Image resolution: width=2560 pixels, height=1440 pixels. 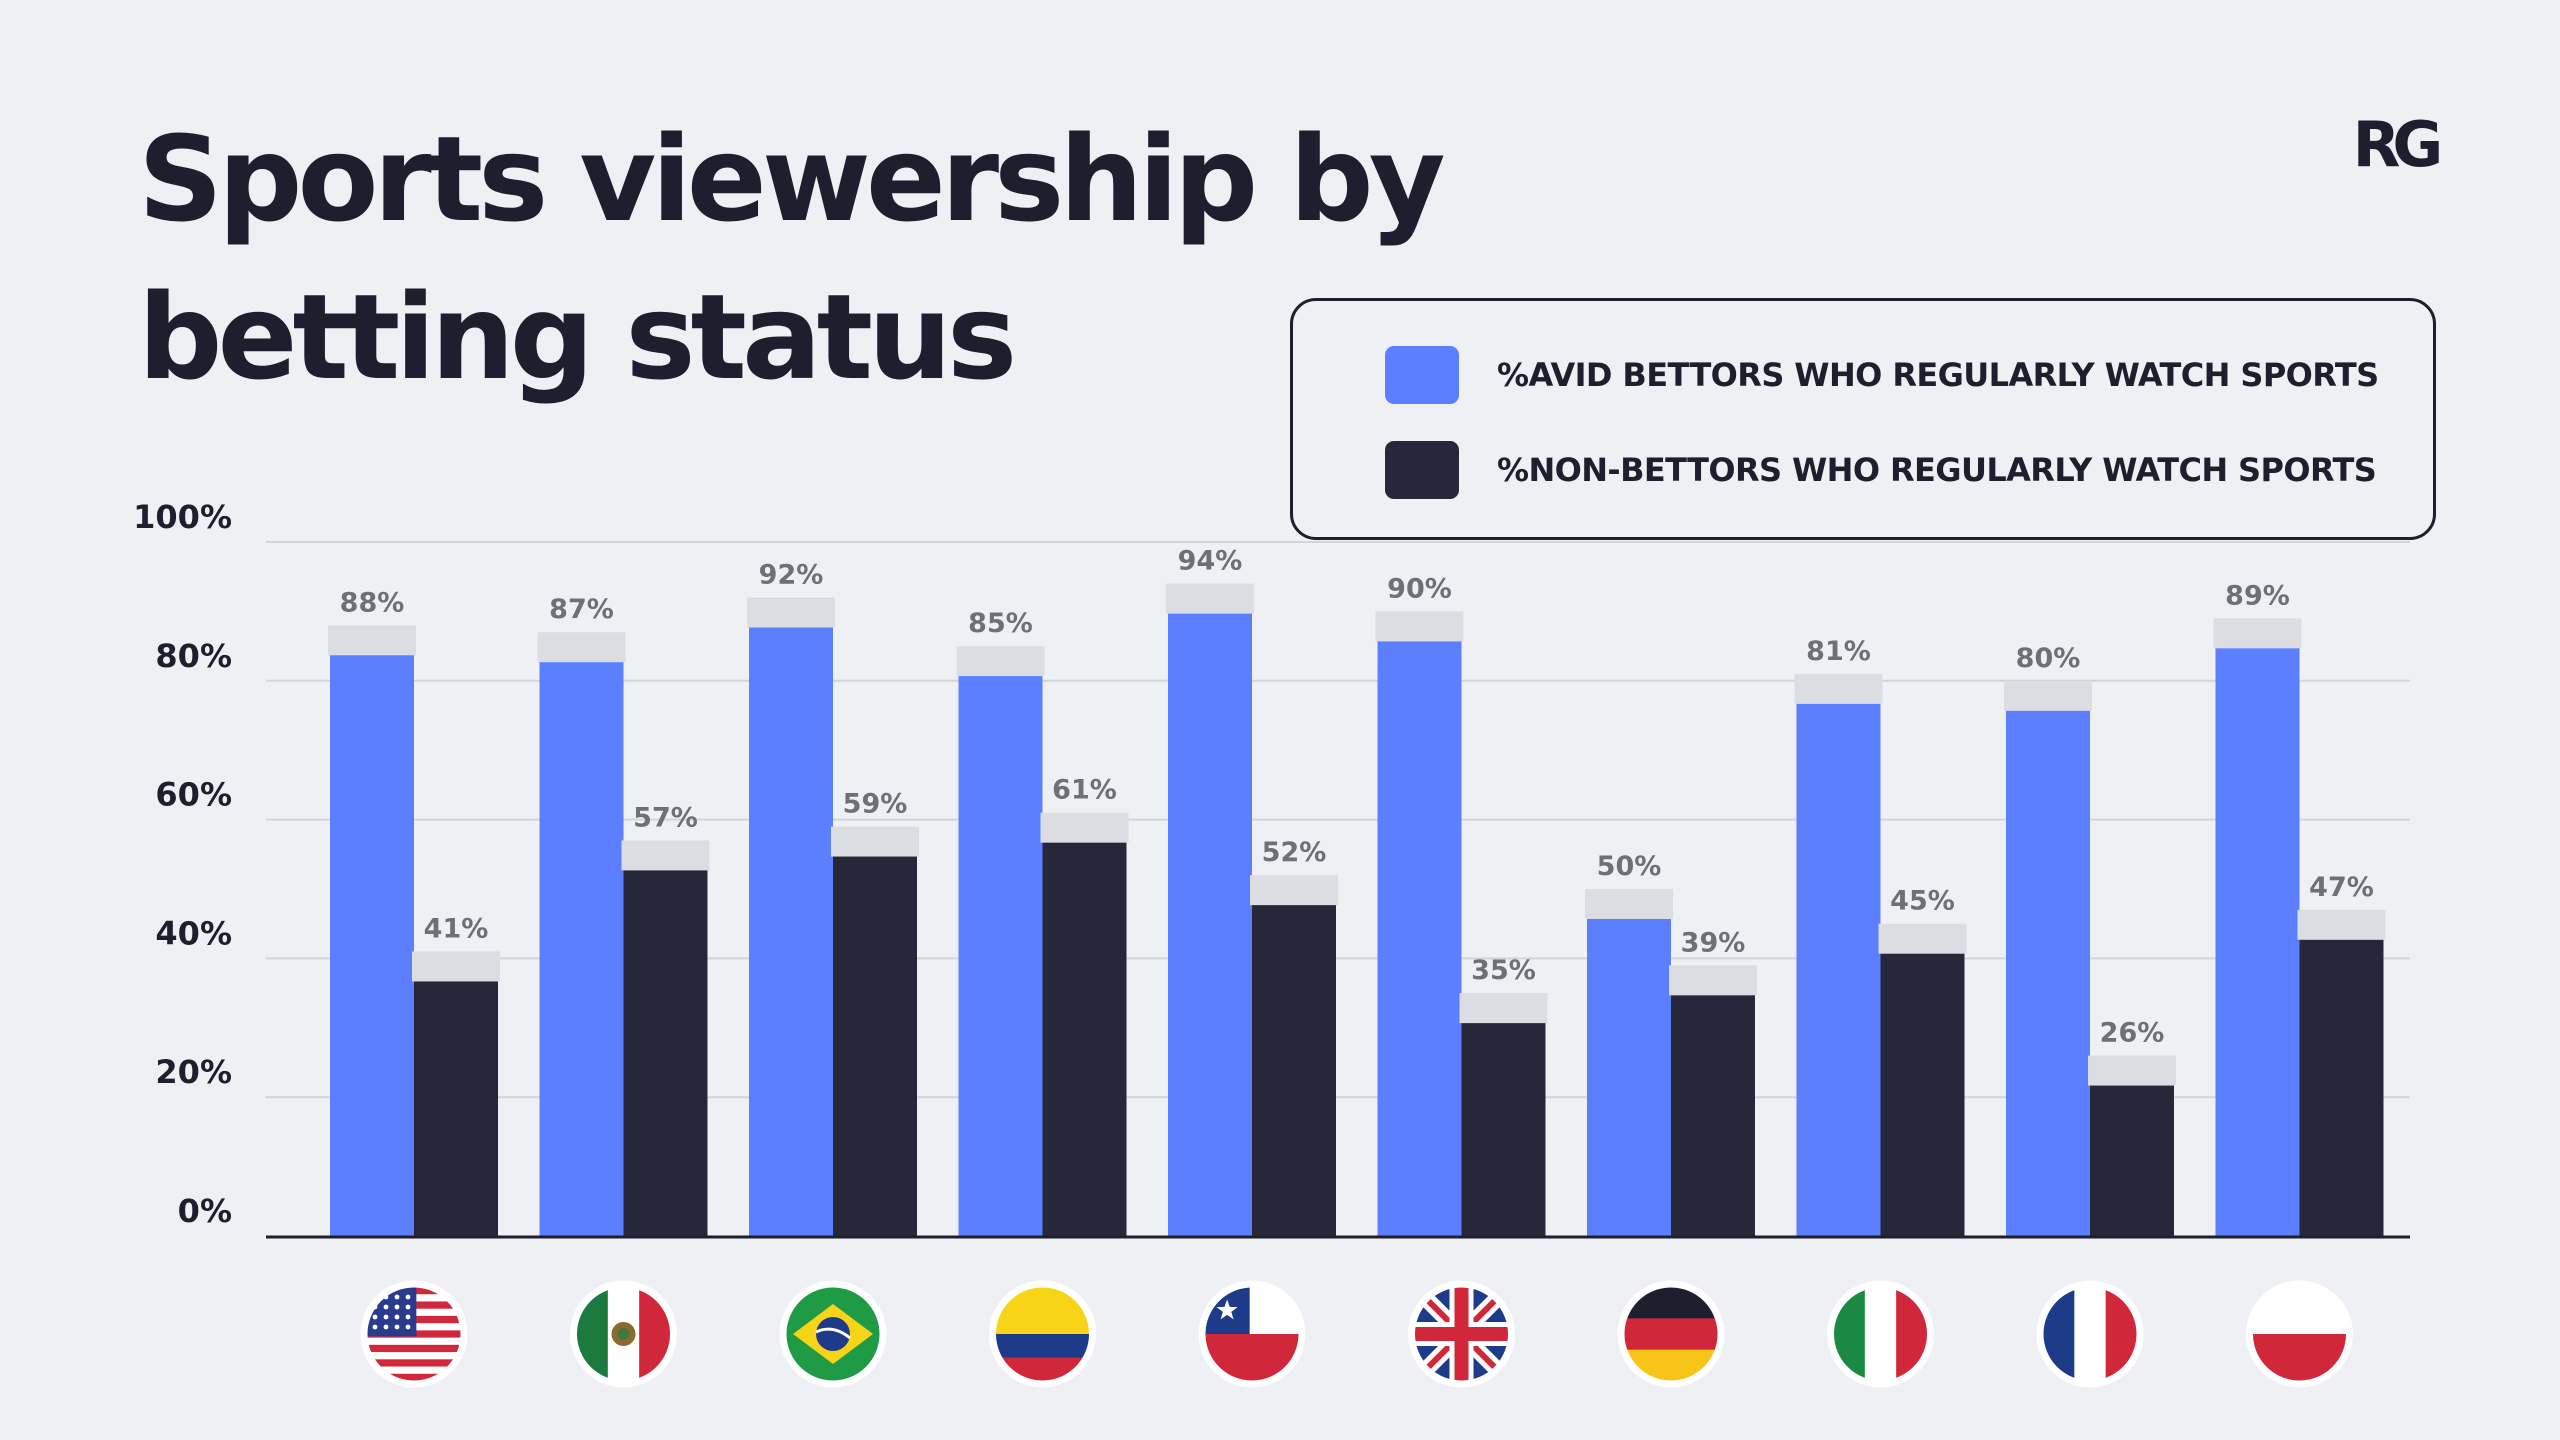 I want to click on data-label-non: 52%, so click(x=1294, y=852).